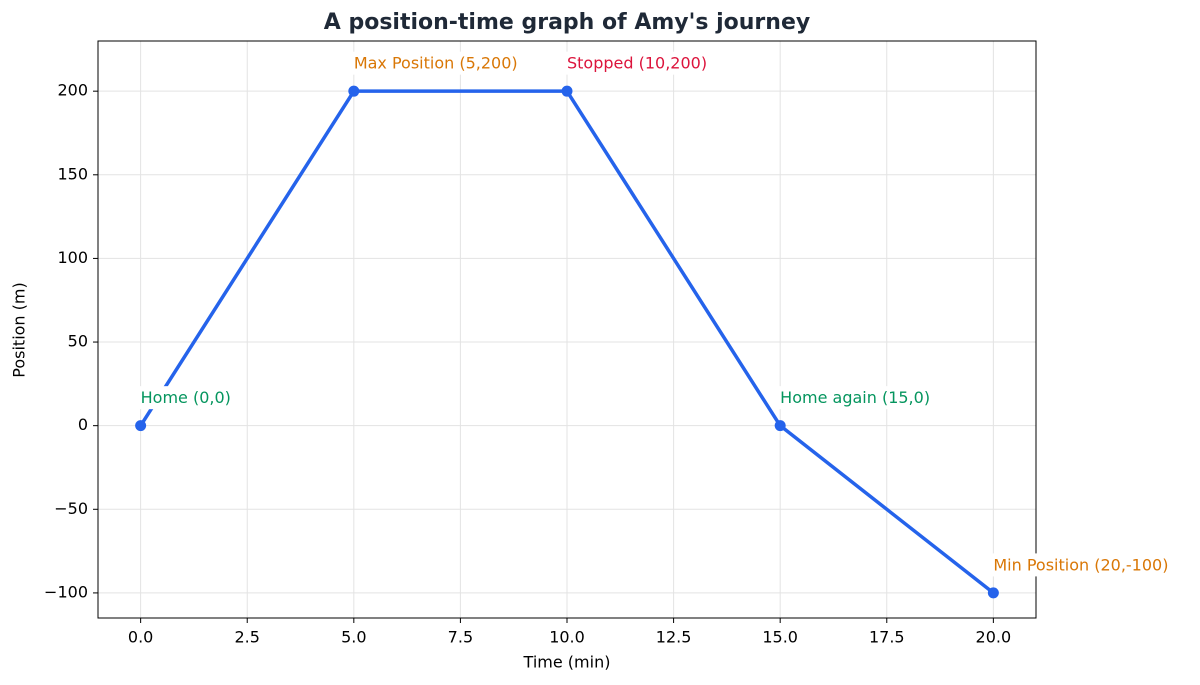 This screenshot has width=1200, height=685. Describe the element at coordinates (994, 637) in the screenshot. I see `x-tick-label: 20.0` at that location.